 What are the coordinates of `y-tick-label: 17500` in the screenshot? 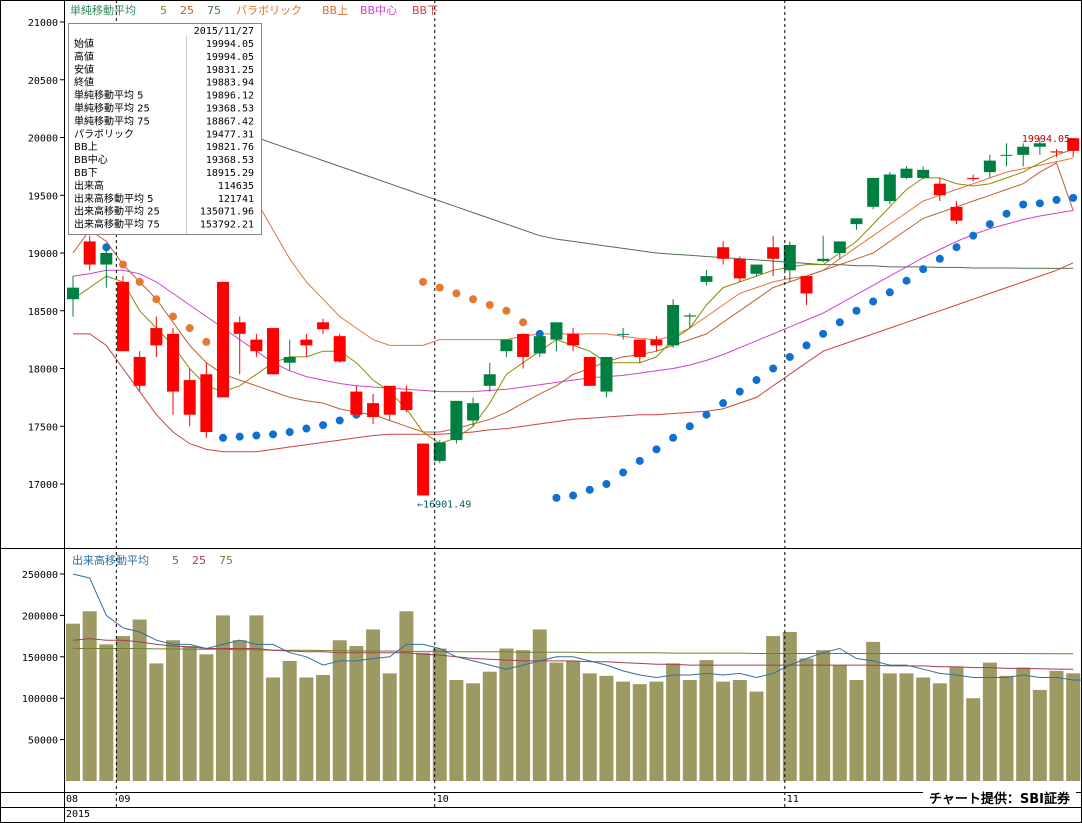 It's located at (43, 427).